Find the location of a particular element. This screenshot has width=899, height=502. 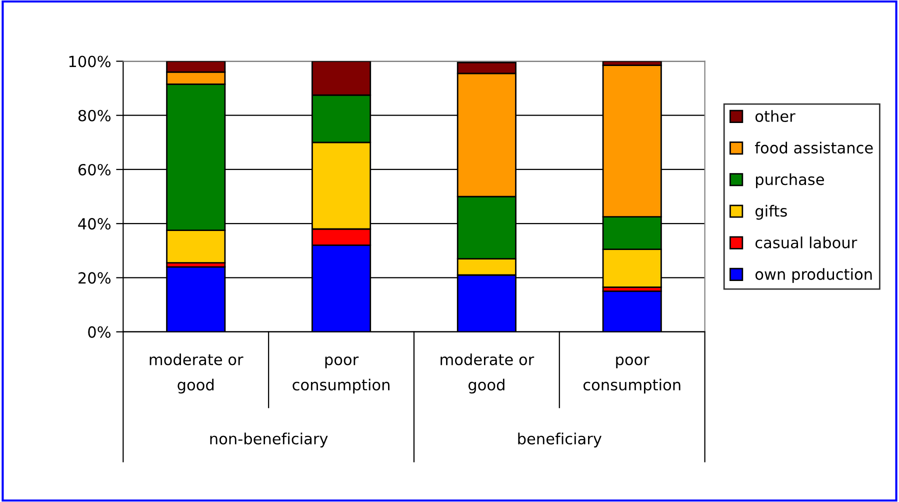

legend-label: purchase is located at coordinates (790, 180).